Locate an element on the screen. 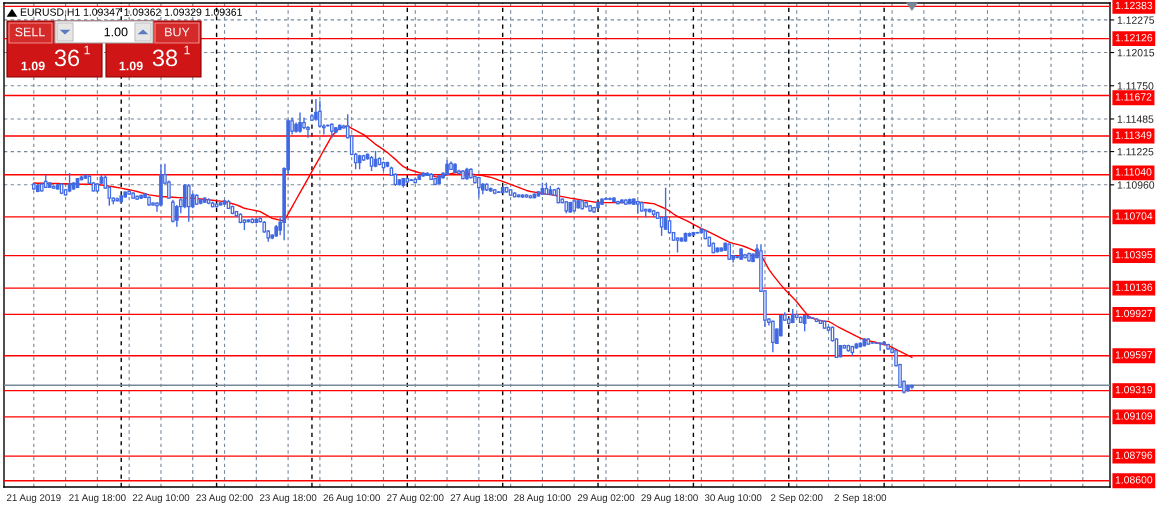 The width and height of the screenshot is (1163, 509). ref-line-label: 1.09109 is located at coordinates (1134, 416).